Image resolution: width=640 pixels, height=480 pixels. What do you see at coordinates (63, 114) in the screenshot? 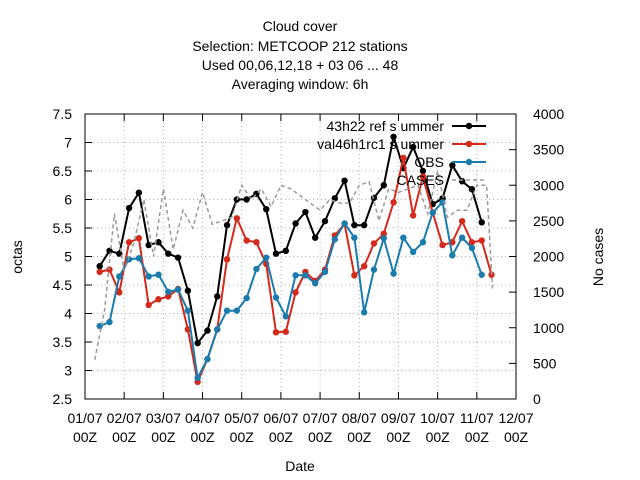
I see `y-tick-label: 7.5` at bounding box center [63, 114].